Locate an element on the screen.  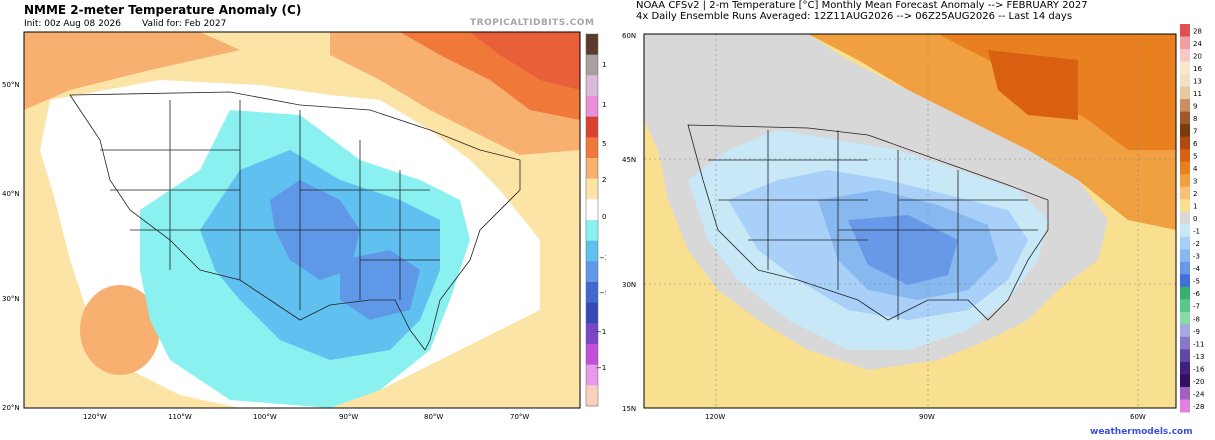
warm-anomaly-peak is located at coordinates (1033, 85).